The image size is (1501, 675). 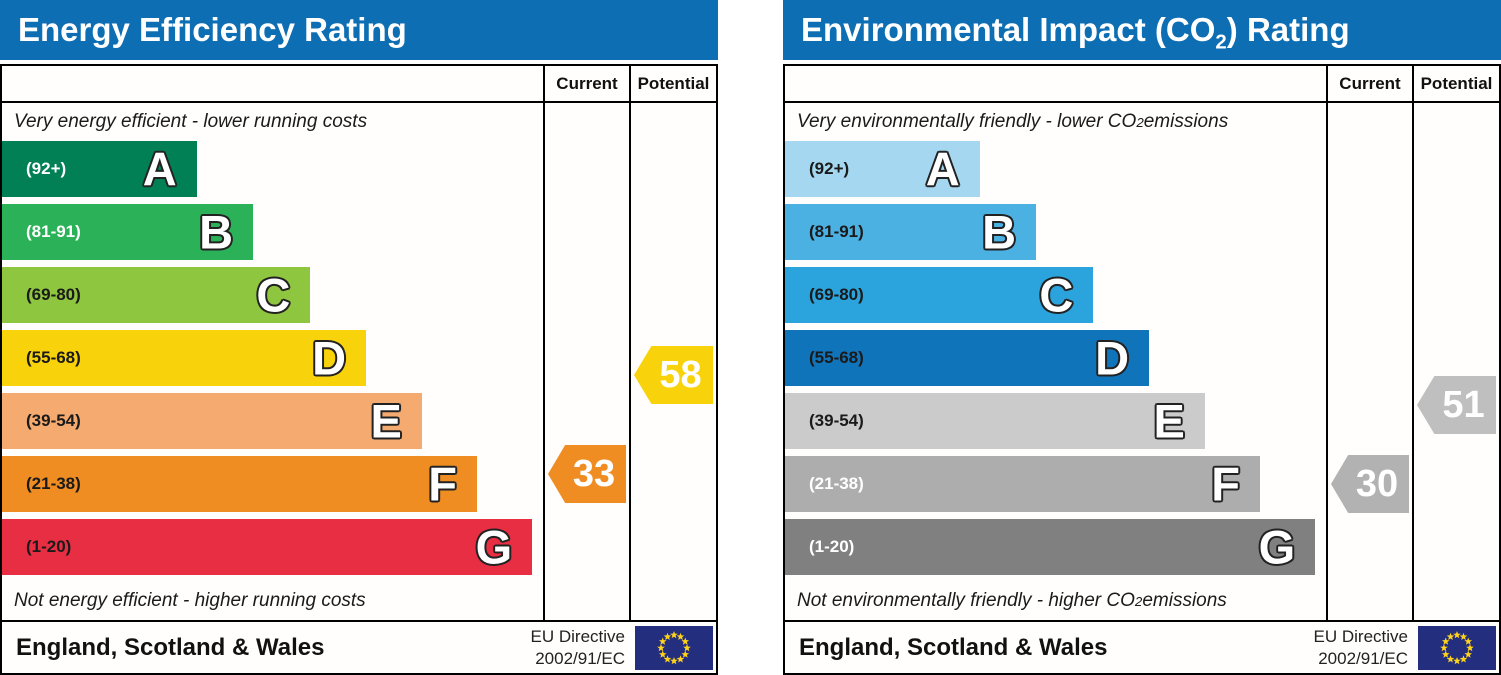 I want to click on top-note-subscript: 2, so click(x=1140, y=122).